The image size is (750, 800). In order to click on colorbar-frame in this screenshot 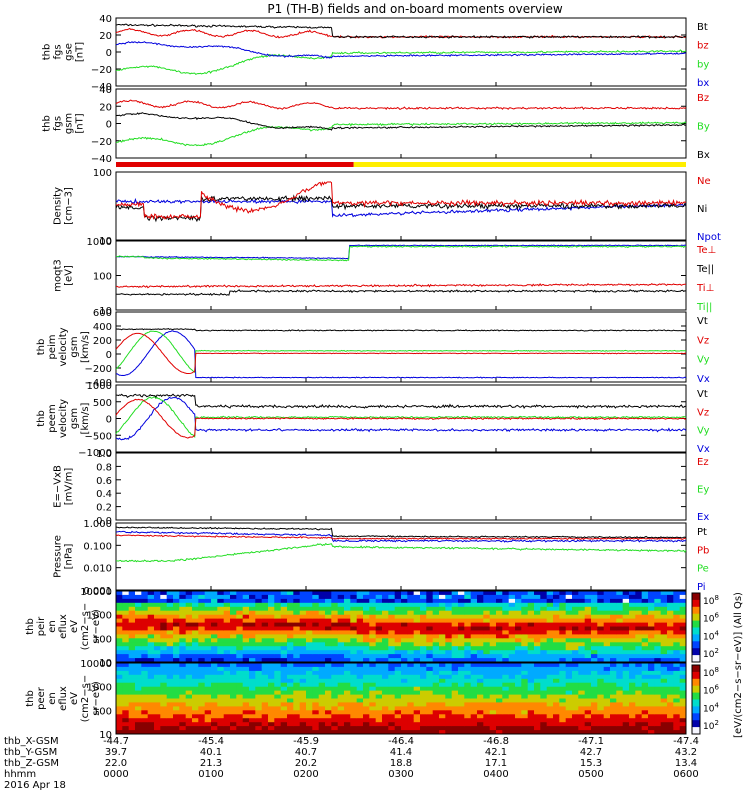, I will do `click(696, 699)`.